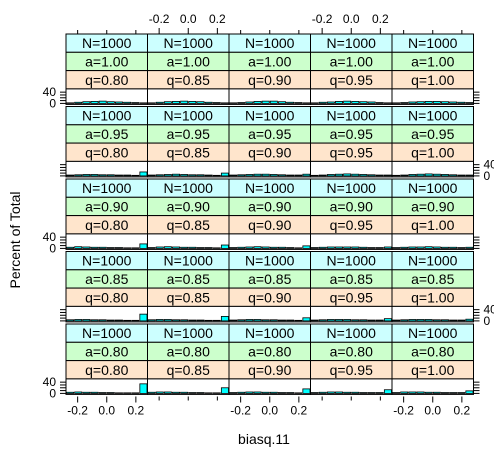  What do you see at coordinates (188, 214) in the screenshot?
I see `panel: N=1000 a=0.90 q=0.85` at bounding box center [188, 214].